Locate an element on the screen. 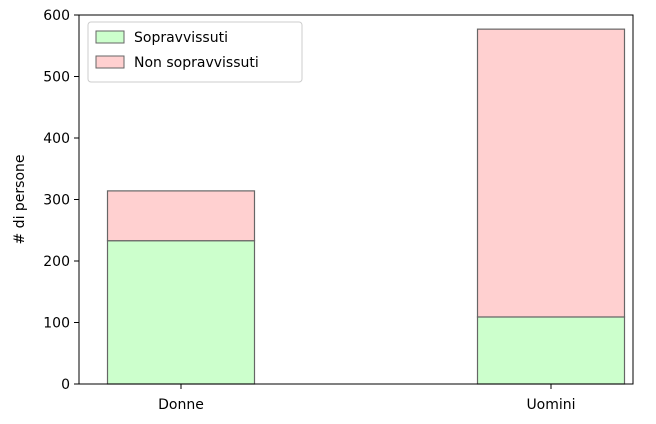 The image size is (656, 424). y-tick-label: 100 is located at coordinates (56, 324).